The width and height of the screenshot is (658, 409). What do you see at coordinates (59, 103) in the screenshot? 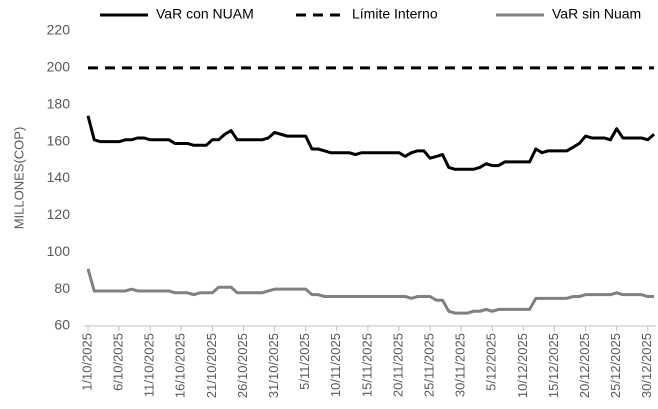
I see `y-tick-label: 180` at bounding box center [59, 103].